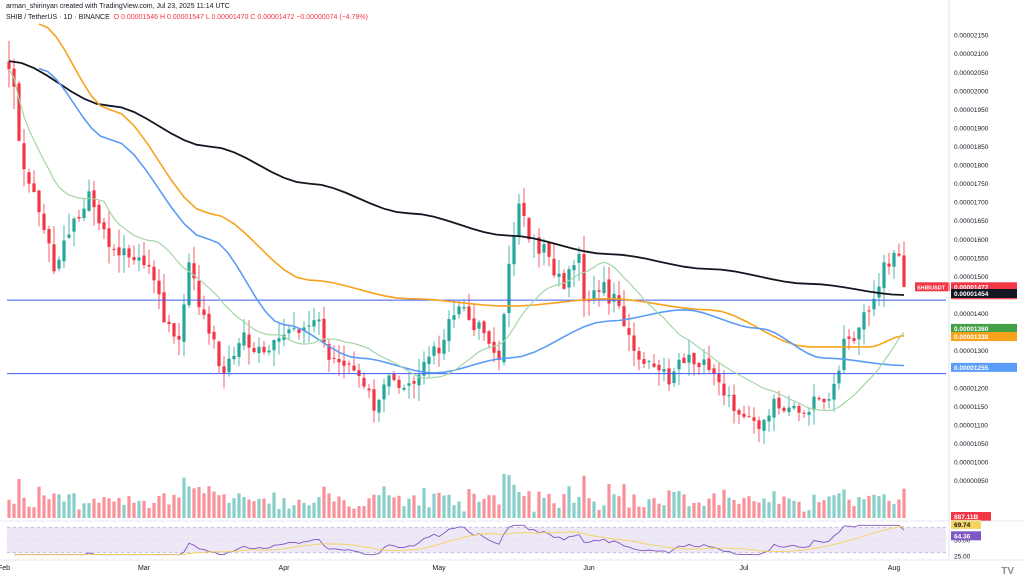  I want to click on price-tick-label: 0.00001850, so click(971, 147).